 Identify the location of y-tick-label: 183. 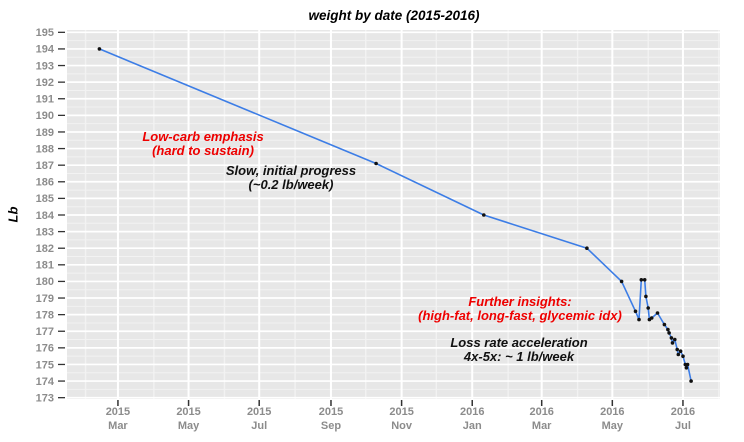
(45, 232).